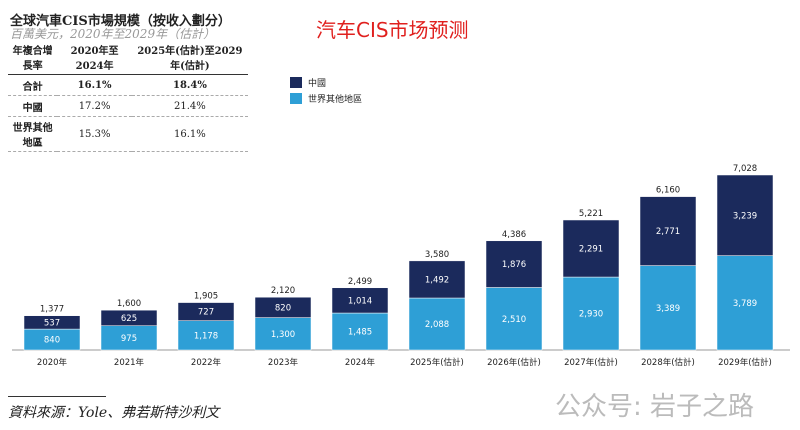 This screenshot has height=430, width=800. What do you see at coordinates (57, 396) in the screenshot?
I see `divider` at bounding box center [57, 396].